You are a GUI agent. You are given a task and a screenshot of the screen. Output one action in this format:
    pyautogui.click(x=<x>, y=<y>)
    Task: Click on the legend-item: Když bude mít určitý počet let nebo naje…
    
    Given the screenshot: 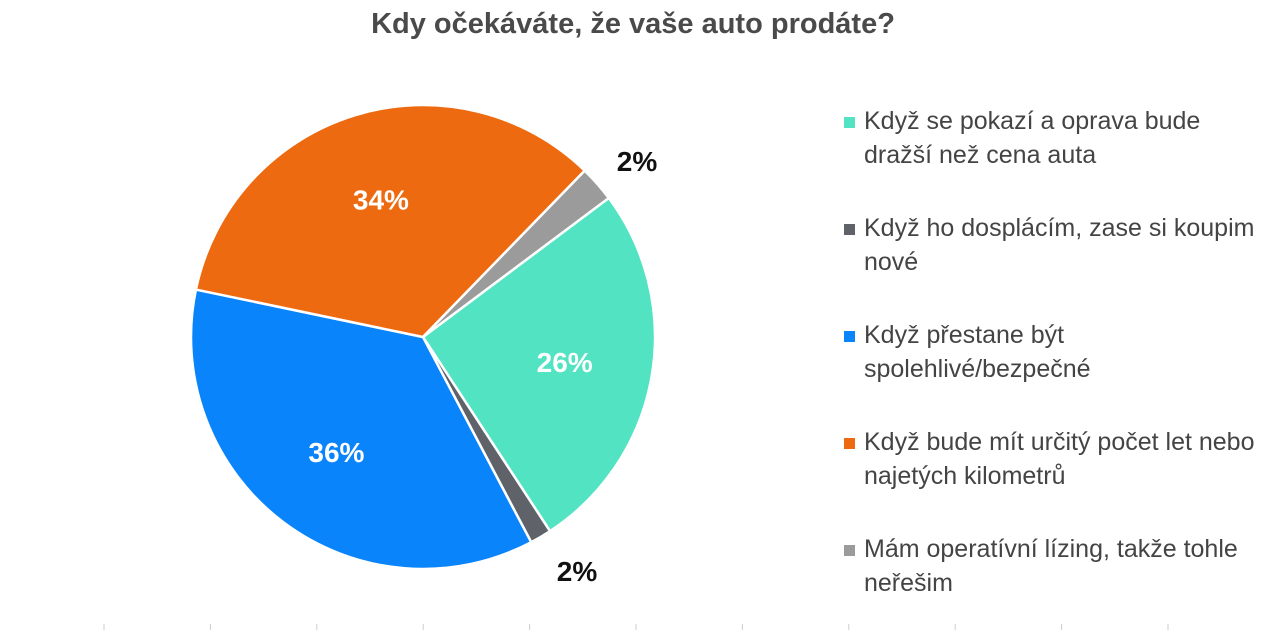 What is the action you would take?
    pyautogui.click(x=1054, y=478)
    